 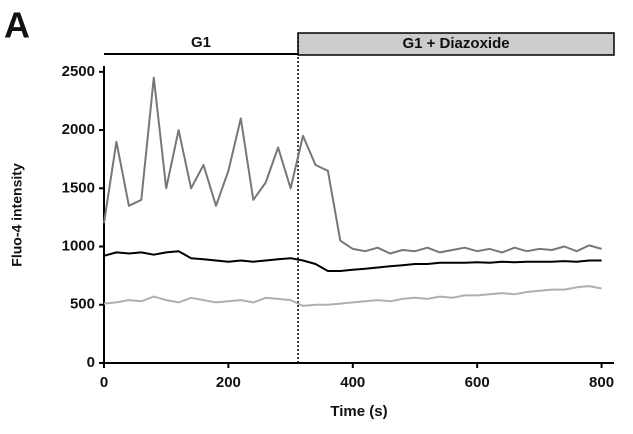 I want to click on y-tick-label: 1500, so click(x=78, y=187).